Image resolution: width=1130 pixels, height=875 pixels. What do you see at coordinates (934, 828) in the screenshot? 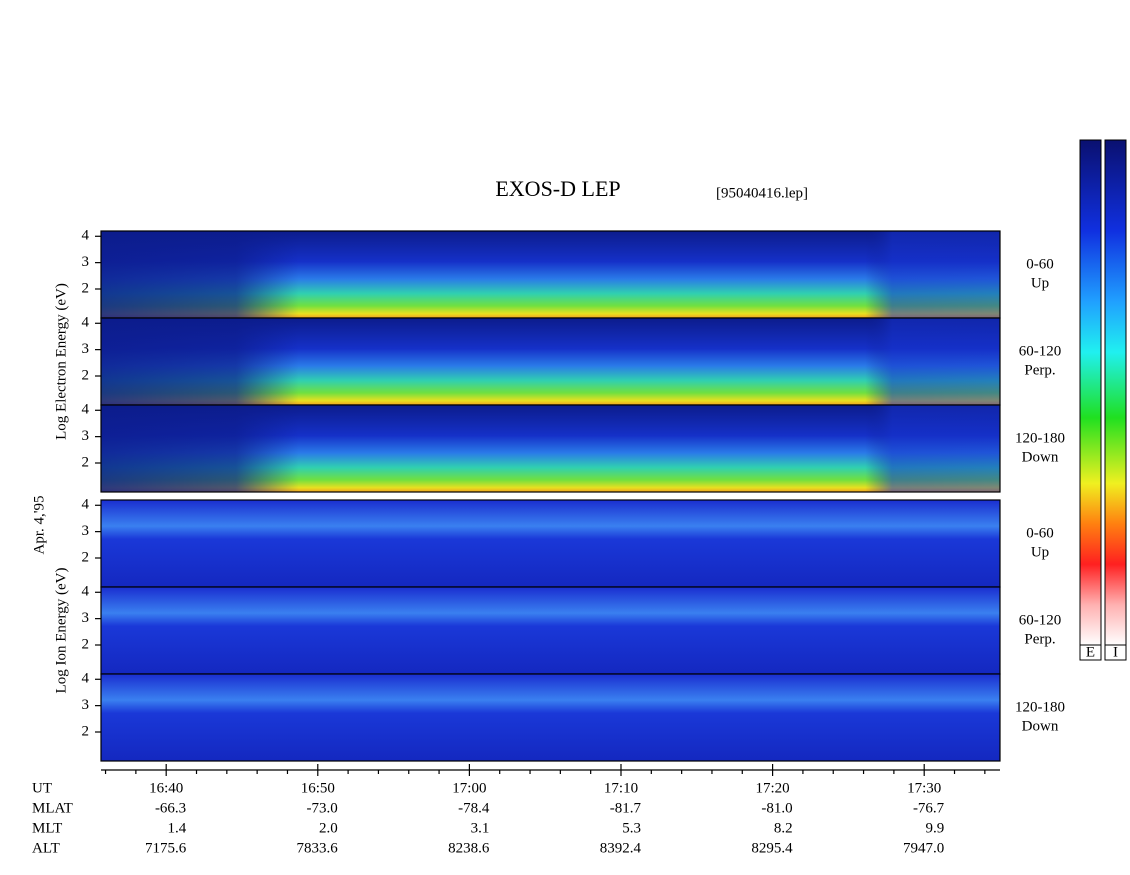
I see `orbit-value: 9.9` at bounding box center [934, 828].